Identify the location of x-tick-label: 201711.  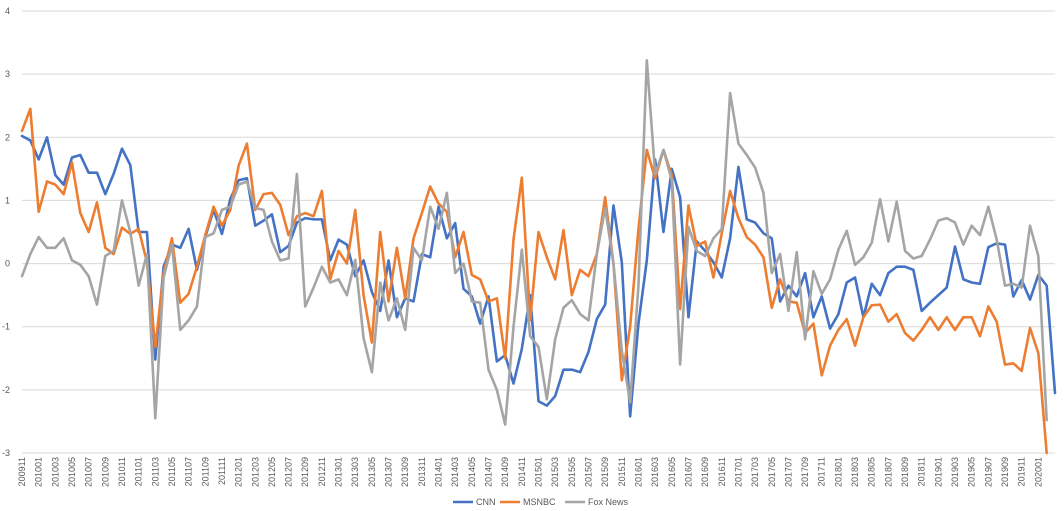
(822, 471).